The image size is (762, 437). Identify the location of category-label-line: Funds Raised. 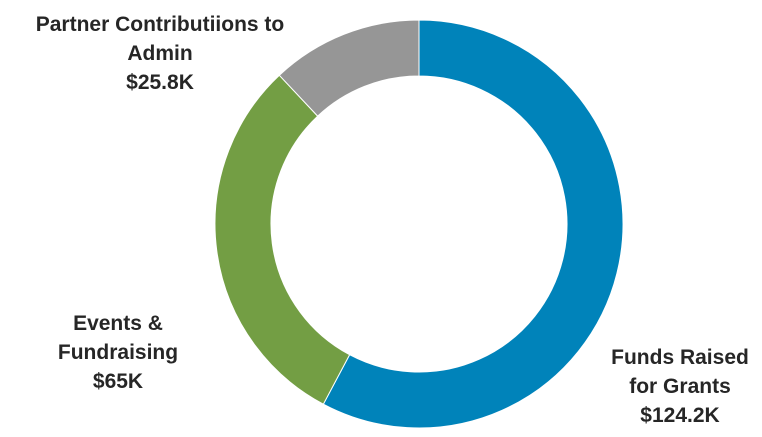
(680, 357).